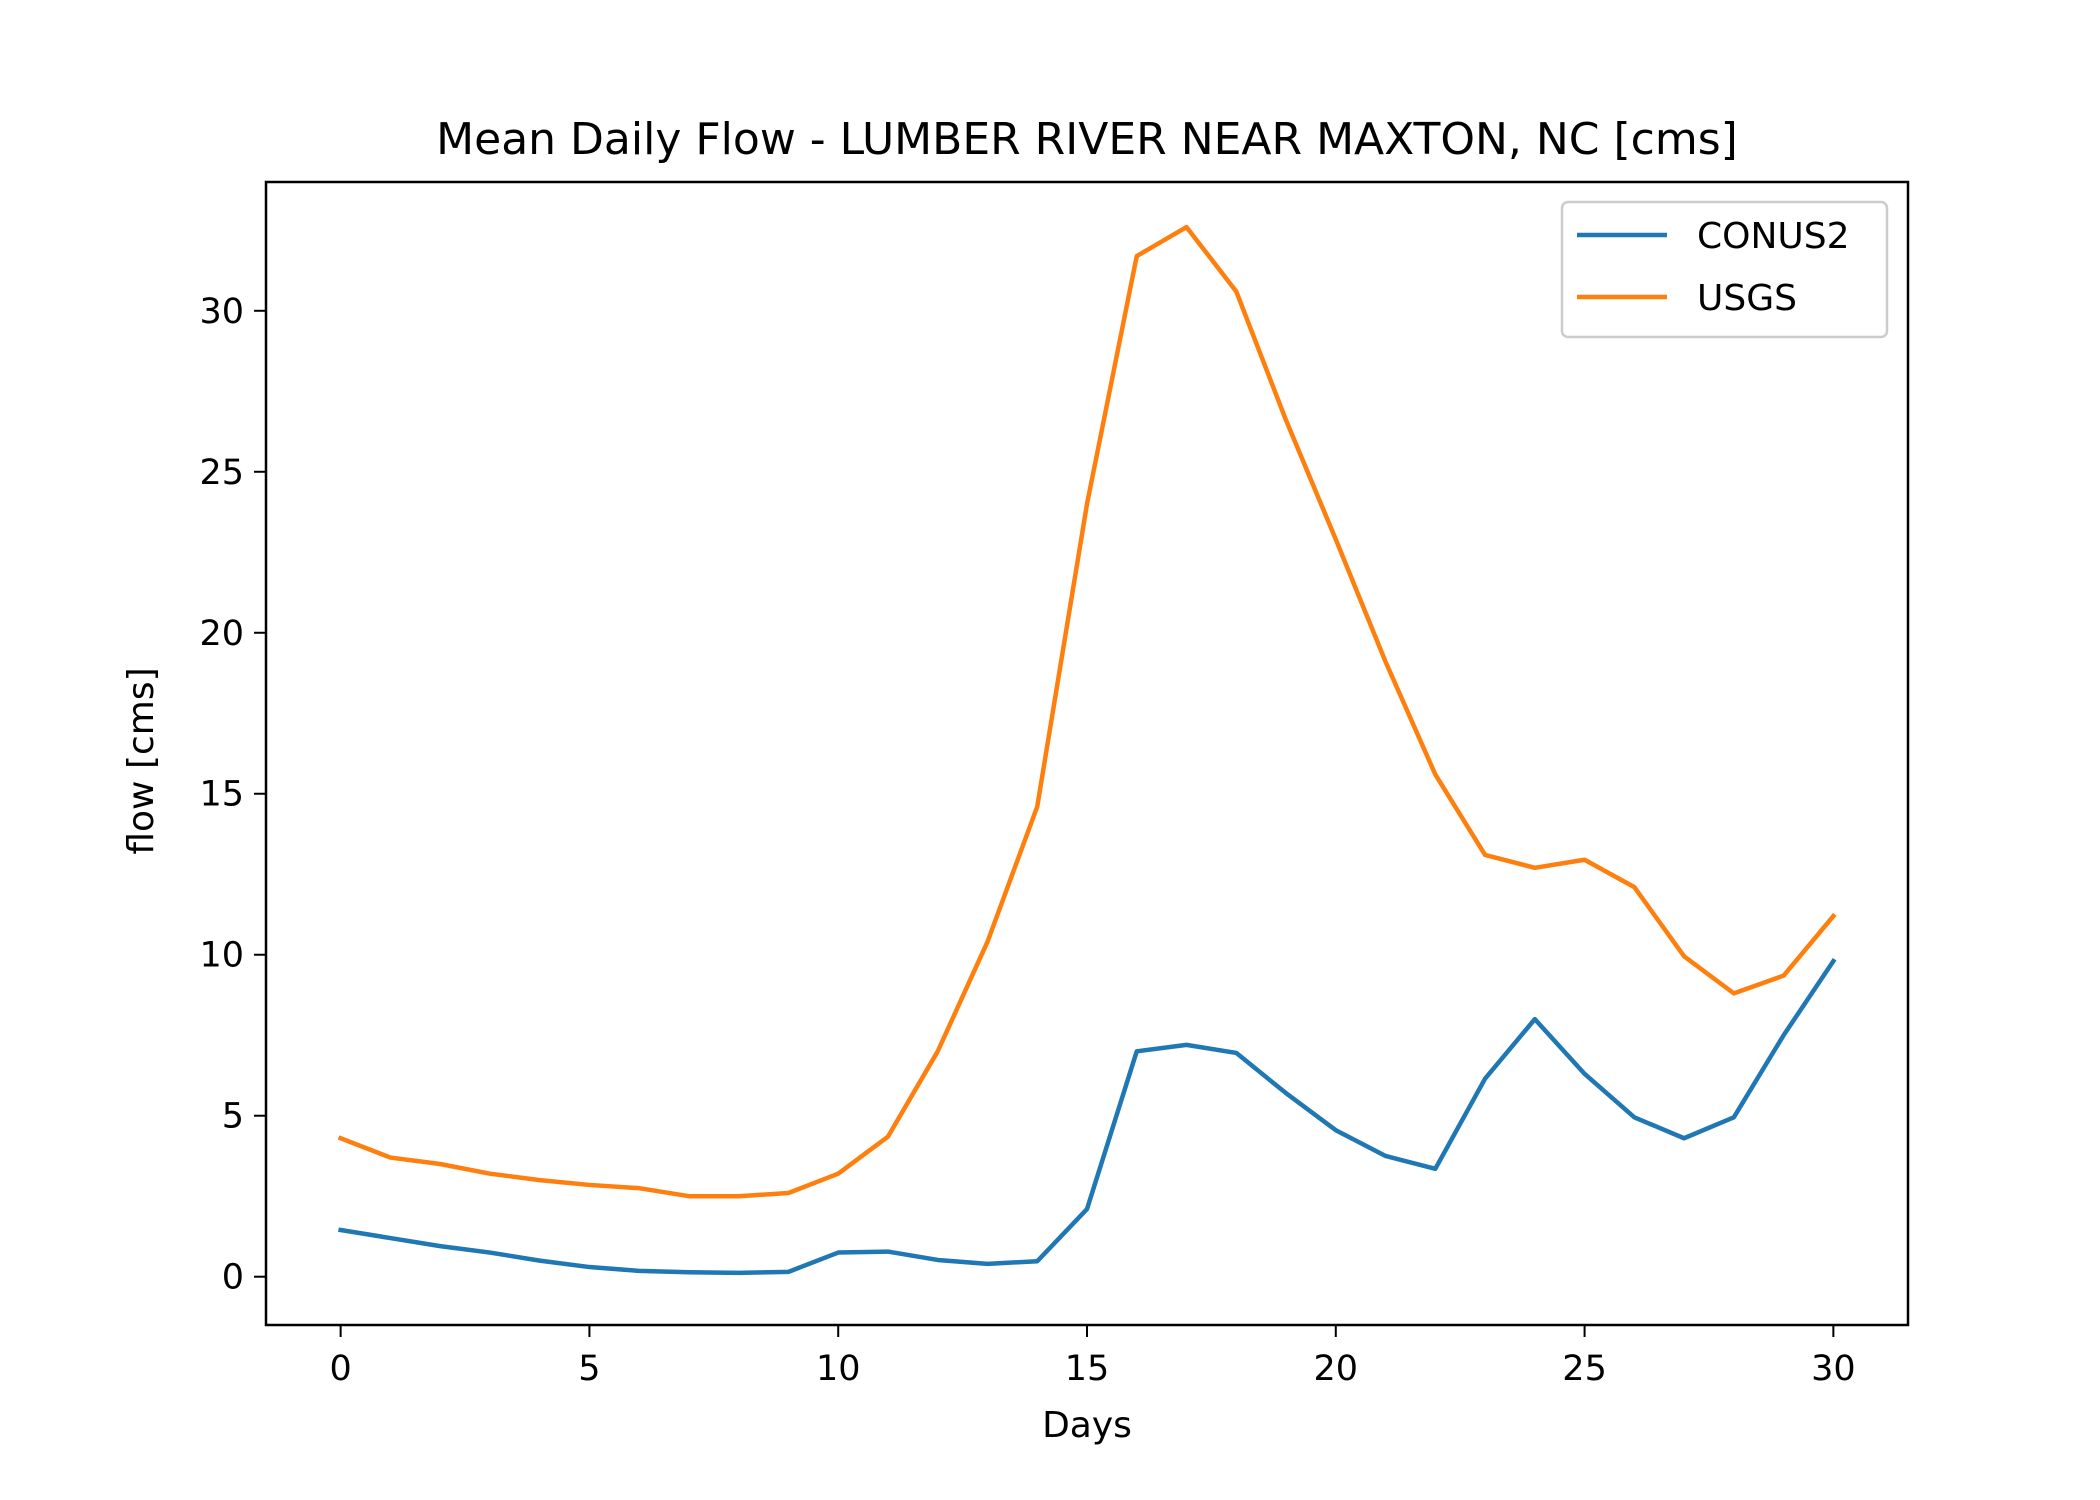 This screenshot has height=1500, width=2100. What do you see at coordinates (1584, 1369) in the screenshot?
I see `x-tick-label: 25` at bounding box center [1584, 1369].